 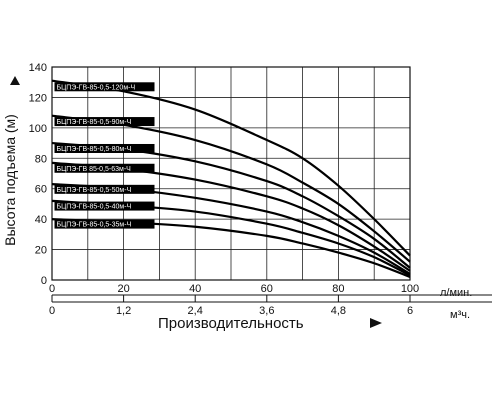 What do you see at coordinates (123, 289) in the screenshot?
I see `x-tick-label: 20` at bounding box center [123, 289].